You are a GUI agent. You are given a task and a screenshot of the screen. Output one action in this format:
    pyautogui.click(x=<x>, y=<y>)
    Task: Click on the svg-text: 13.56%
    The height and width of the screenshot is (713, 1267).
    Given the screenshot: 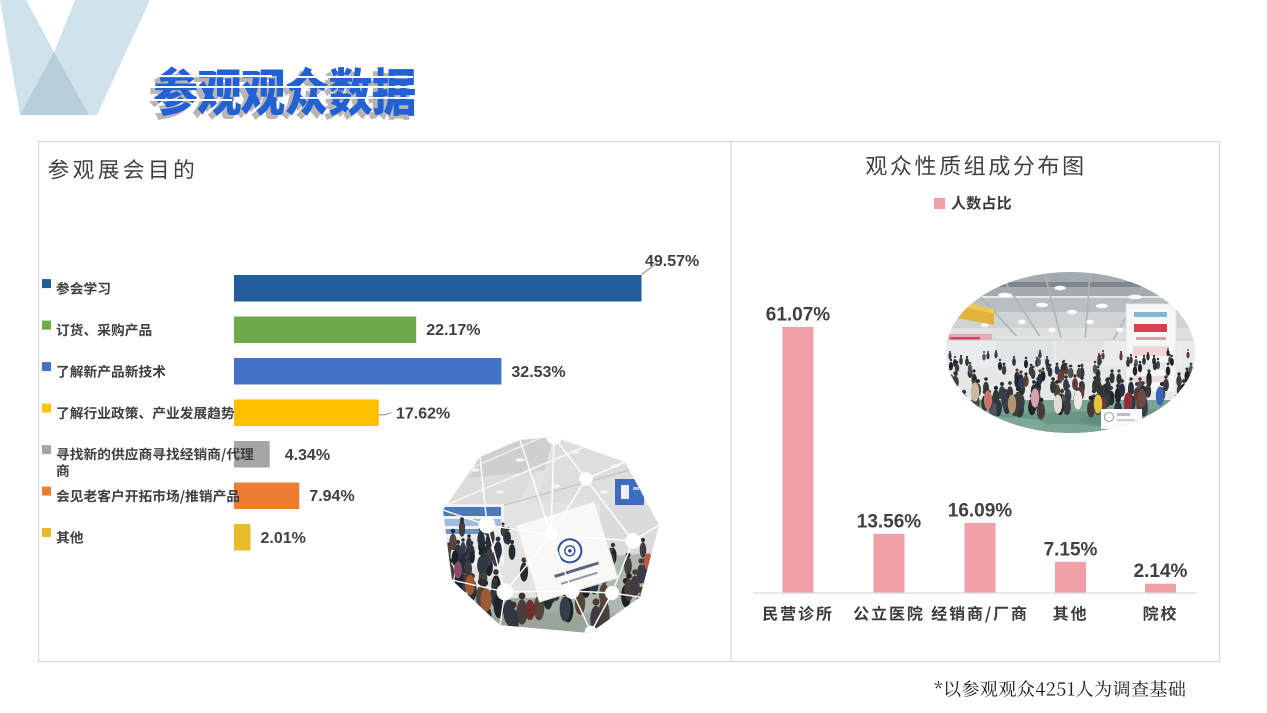 What is the action you would take?
    pyautogui.click(x=889, y=521)
    